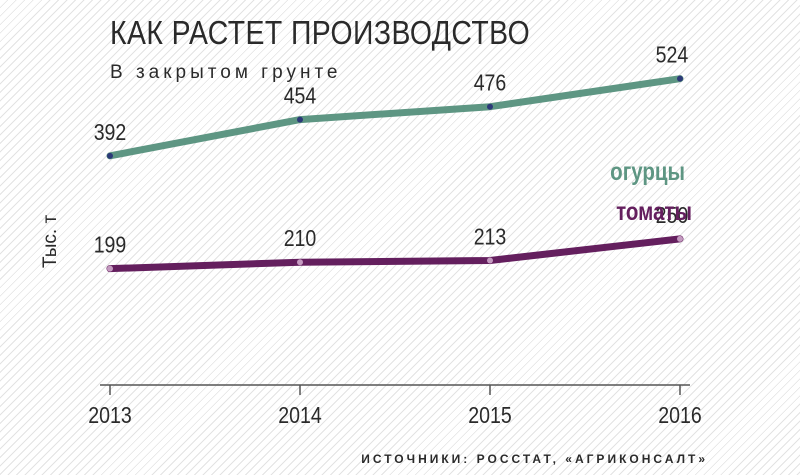 The height and width of the screenshot is (475, 800). Describe the element at coordinates (110, 132) in the screenshot. I see `data-label: 392` at that location.